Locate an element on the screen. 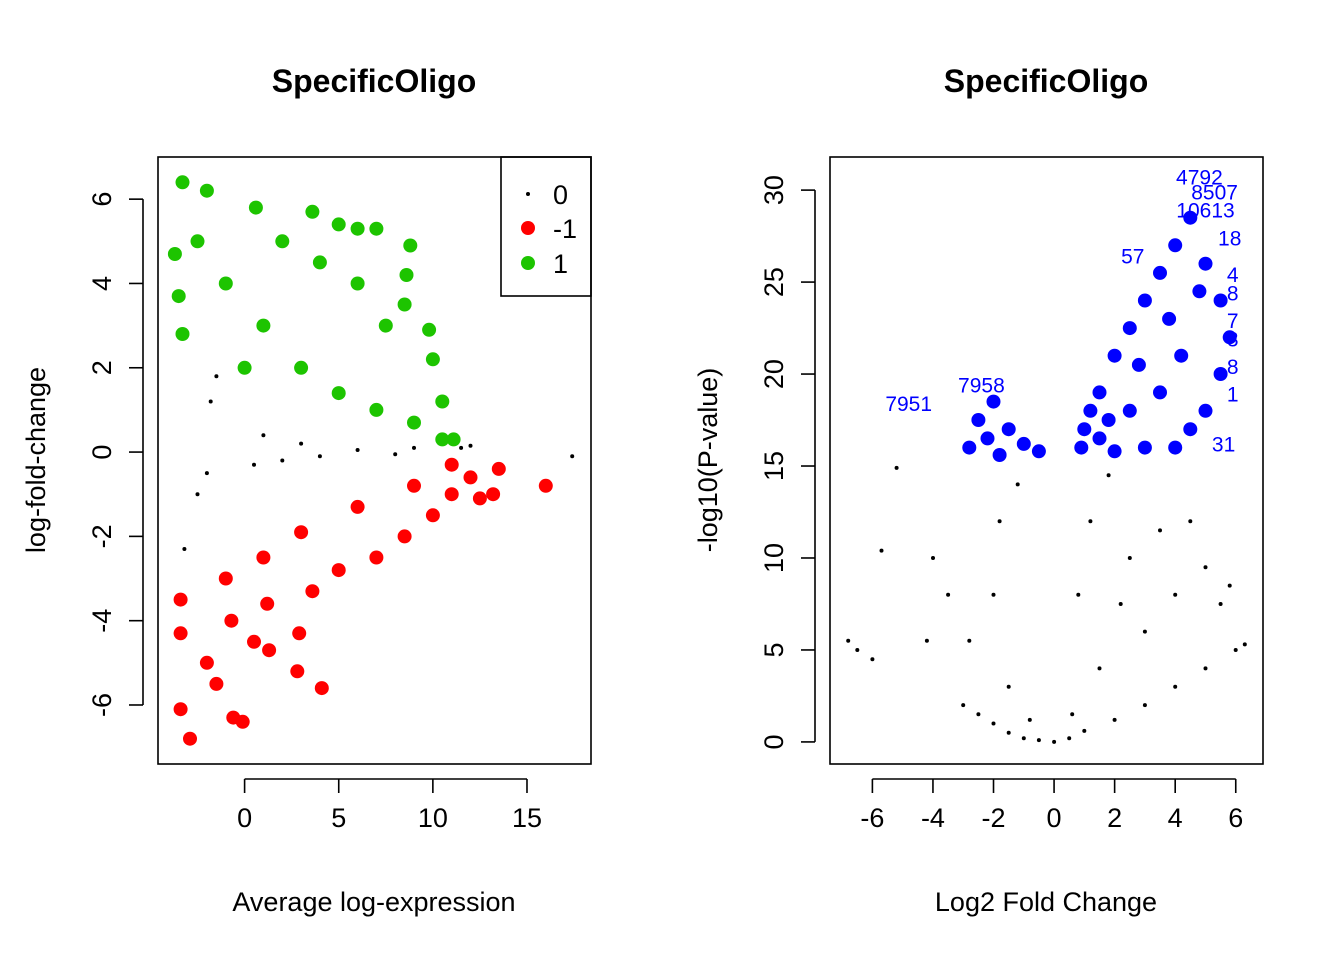  volcano-plot-x-axis: -6 -4 -2 0 2 4 6 is located at coordinates (1051, 805).